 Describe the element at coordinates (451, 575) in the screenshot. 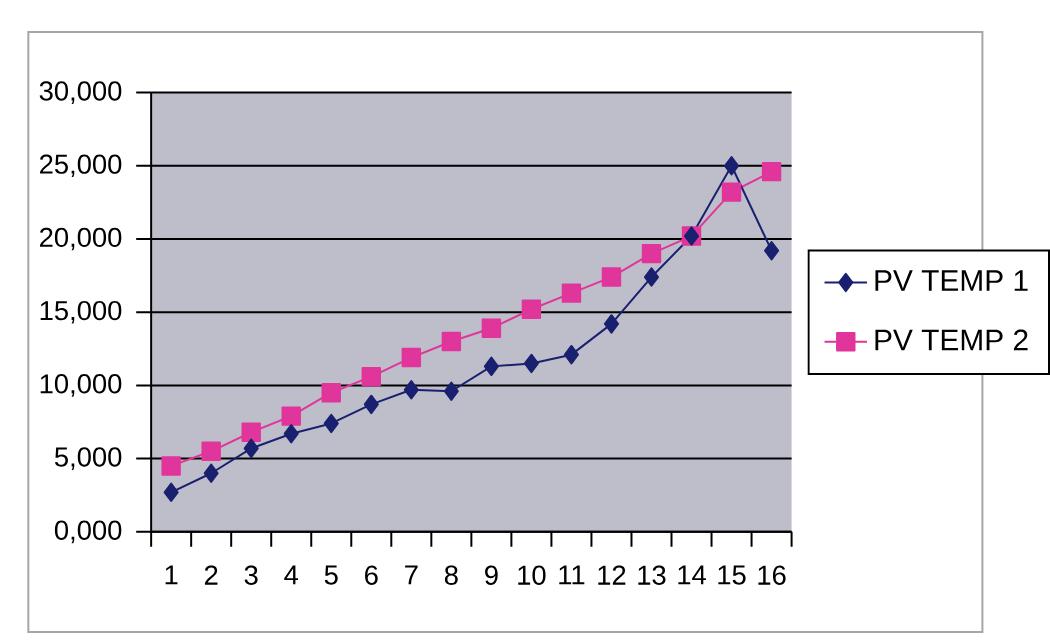

I see `x-tick-label: 8` at that location.